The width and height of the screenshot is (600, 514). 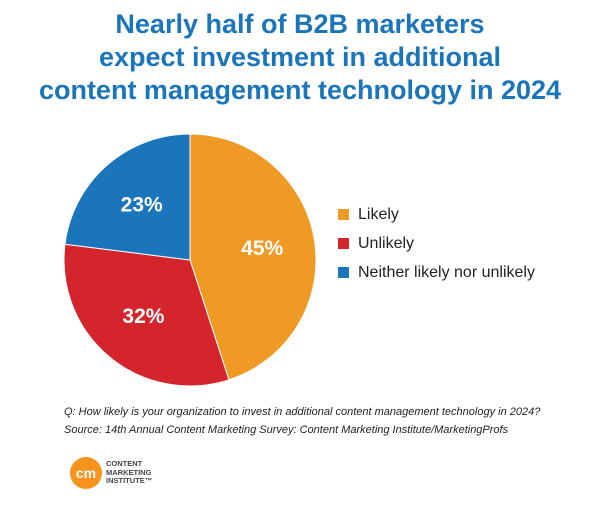 What do you see at coordinates (436, 214) in the screenshot?
I see `legend-item-likely: Likely` at bounding box center [436, 214].